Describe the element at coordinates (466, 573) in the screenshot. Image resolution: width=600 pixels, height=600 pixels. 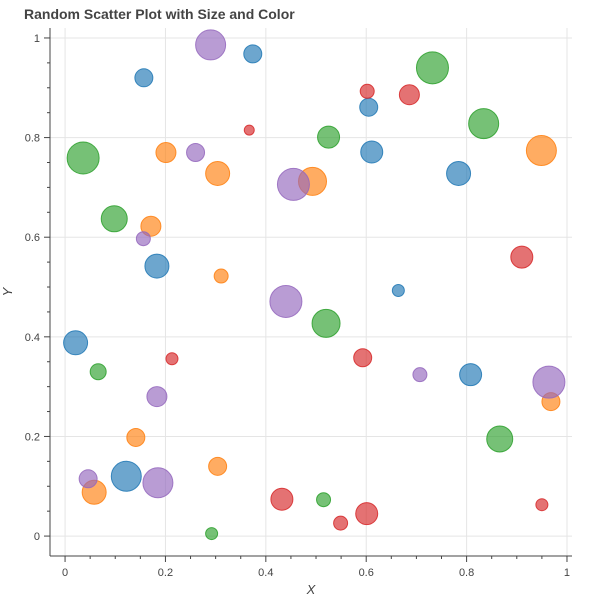
I see `x-tick-label: 0.8` at that location.